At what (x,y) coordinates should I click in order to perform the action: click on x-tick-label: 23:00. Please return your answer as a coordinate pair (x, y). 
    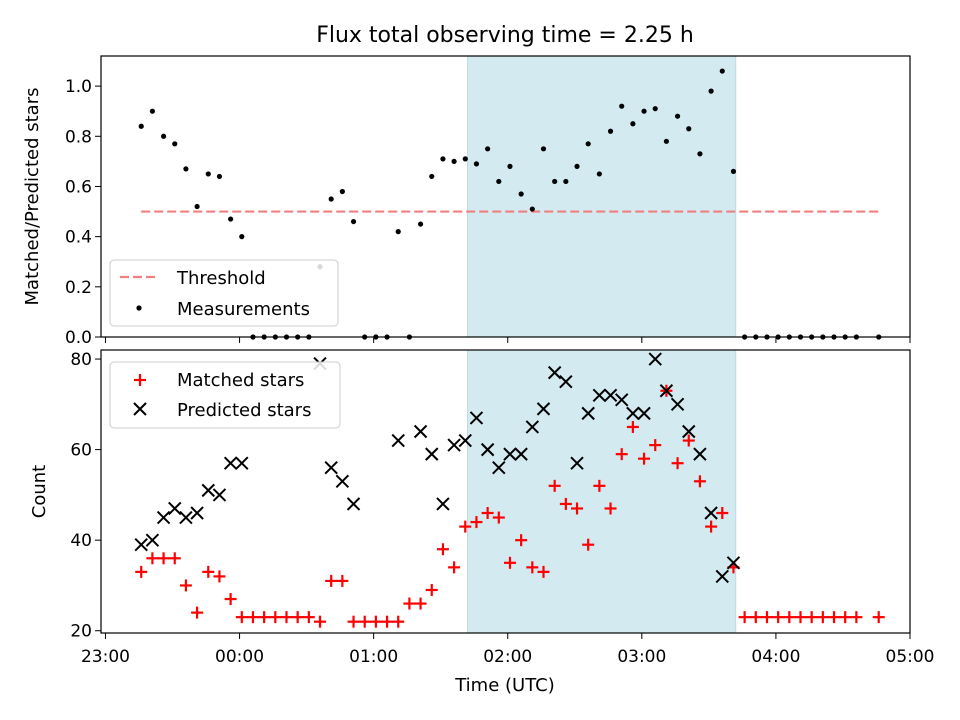
    Looking at the image, I should click on (105, 657).